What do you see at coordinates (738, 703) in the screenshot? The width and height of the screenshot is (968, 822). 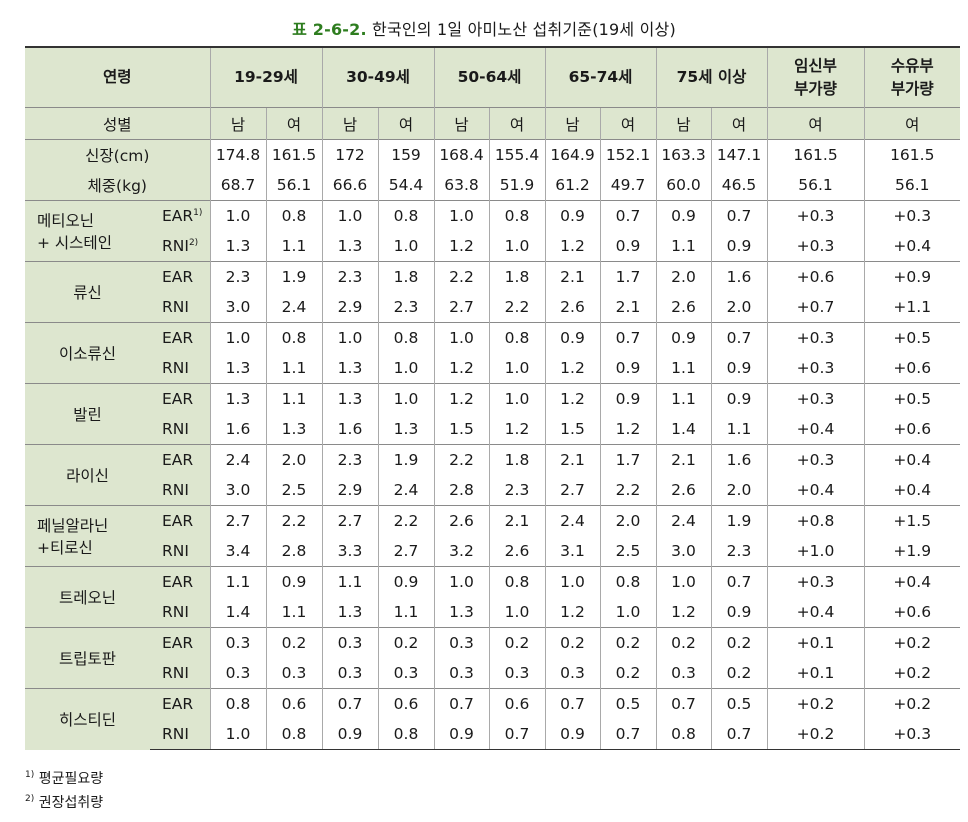 I see `ear-value-cell: 0.5` at bounding box center [738, 703].